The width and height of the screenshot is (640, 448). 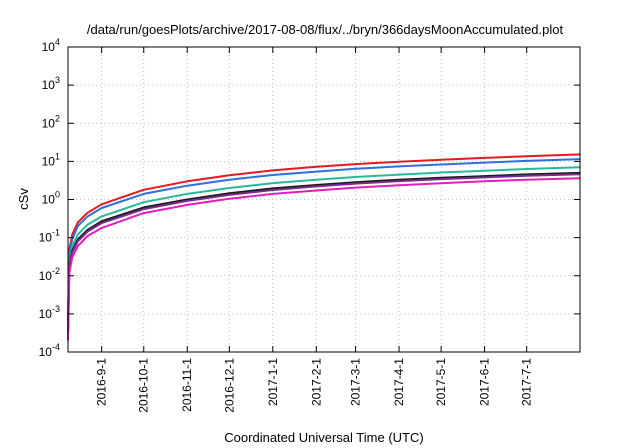 What do you see at coordinates (23, 199) in the screenshot?
I see `y-axis-label: cSv` at bounding box center [23, 199].